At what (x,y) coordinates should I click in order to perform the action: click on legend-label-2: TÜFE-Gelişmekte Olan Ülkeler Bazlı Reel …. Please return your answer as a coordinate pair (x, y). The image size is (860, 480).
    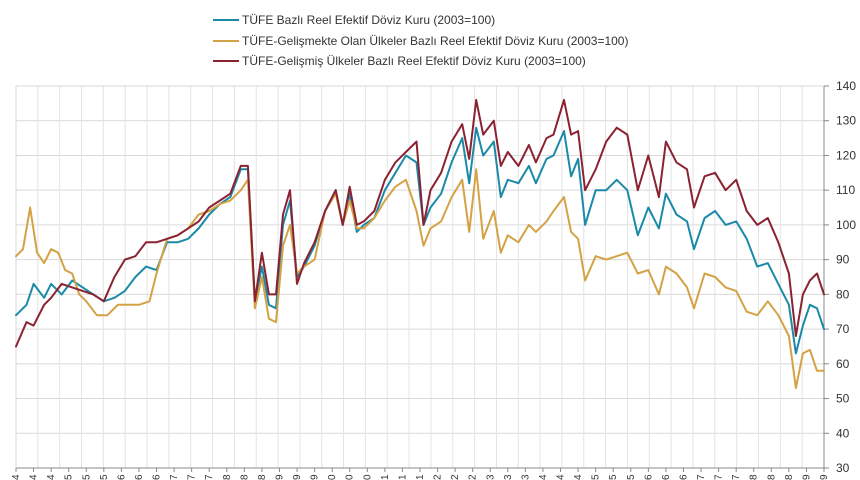
    Looking at the image, I should click on (435, 41).